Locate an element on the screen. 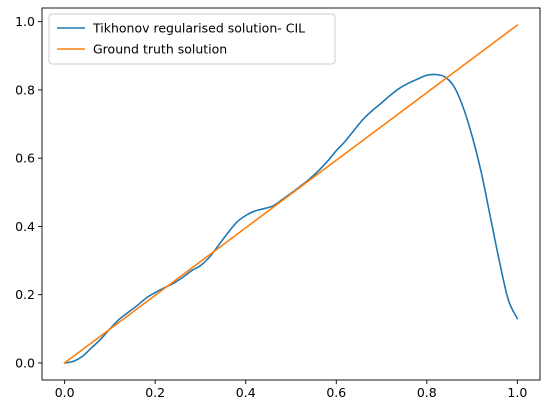 This screenshot has height=413, width=547. y-tick-label: 0.2 is located at coordinates (25, 294).